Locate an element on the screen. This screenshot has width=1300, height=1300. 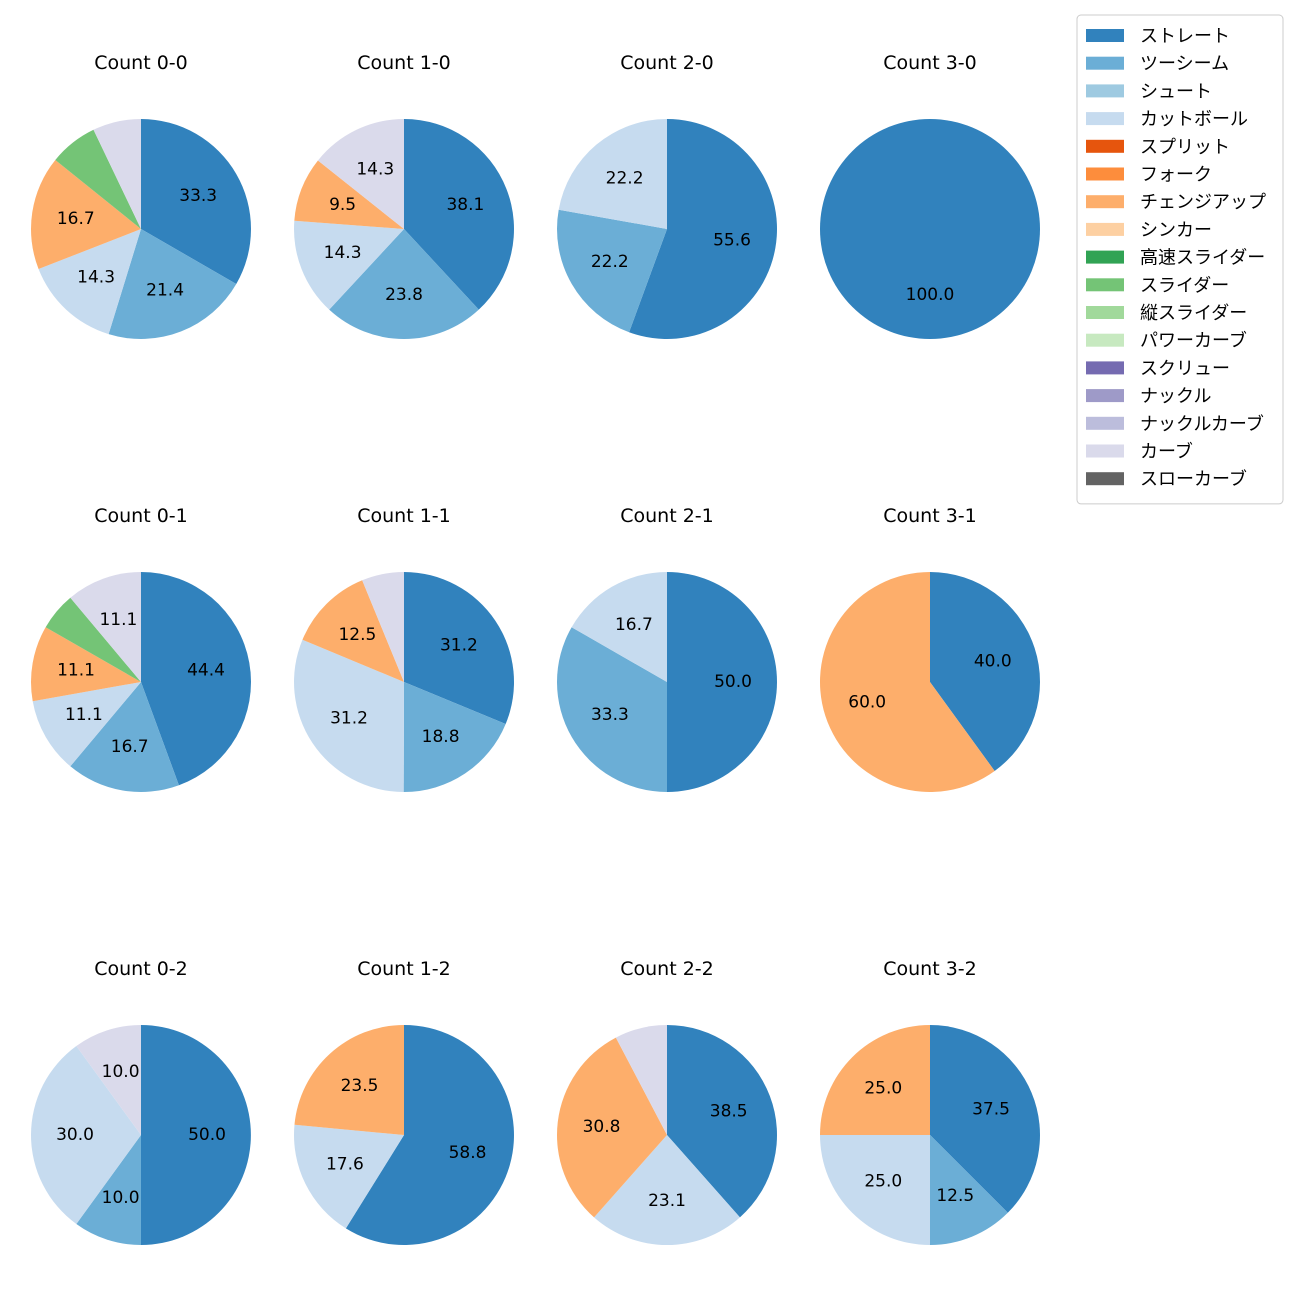
pie-count-2-1: Count 2-1 50.0 33.3 16.7 is located at coordinates (666, 648).